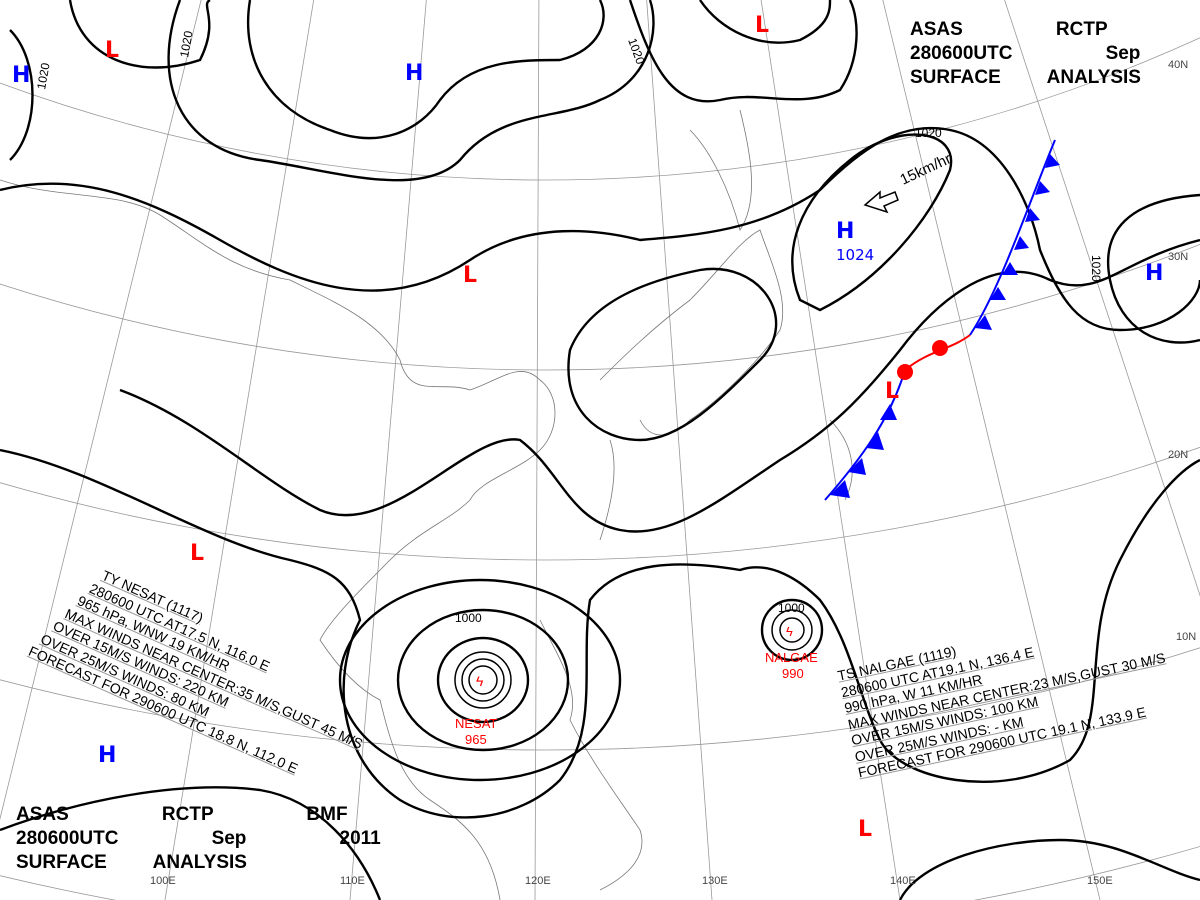 This screenshot has height=900, width=1200. What do you see at coordinates (131, 862) in the screenshot?
I see `footer-line: SURFACE ANALYSIS` at bounding box center [131, 862].